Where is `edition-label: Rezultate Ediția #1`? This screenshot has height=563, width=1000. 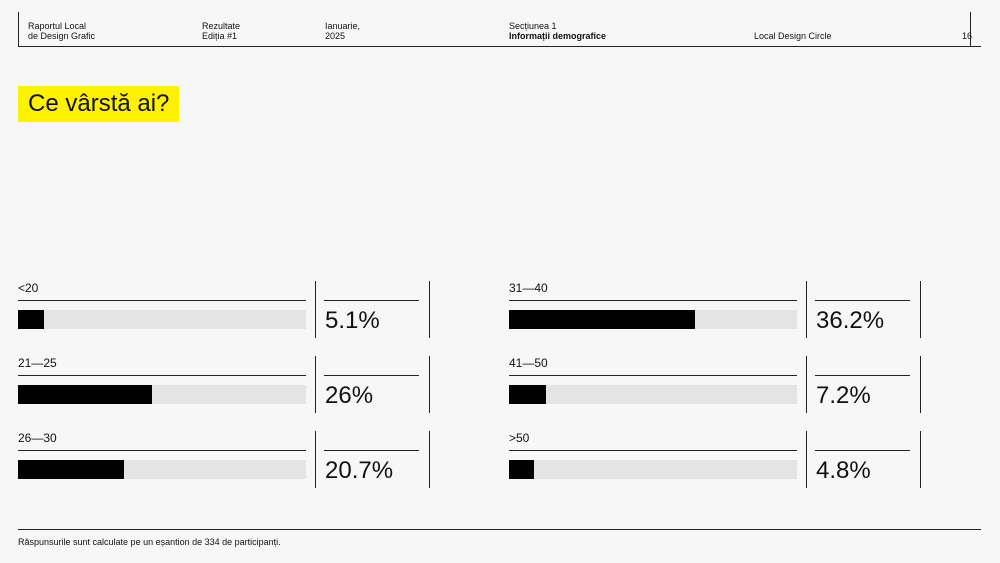 edition-label: Rezultate Ediția #1 is located at coordinates (221, 31).